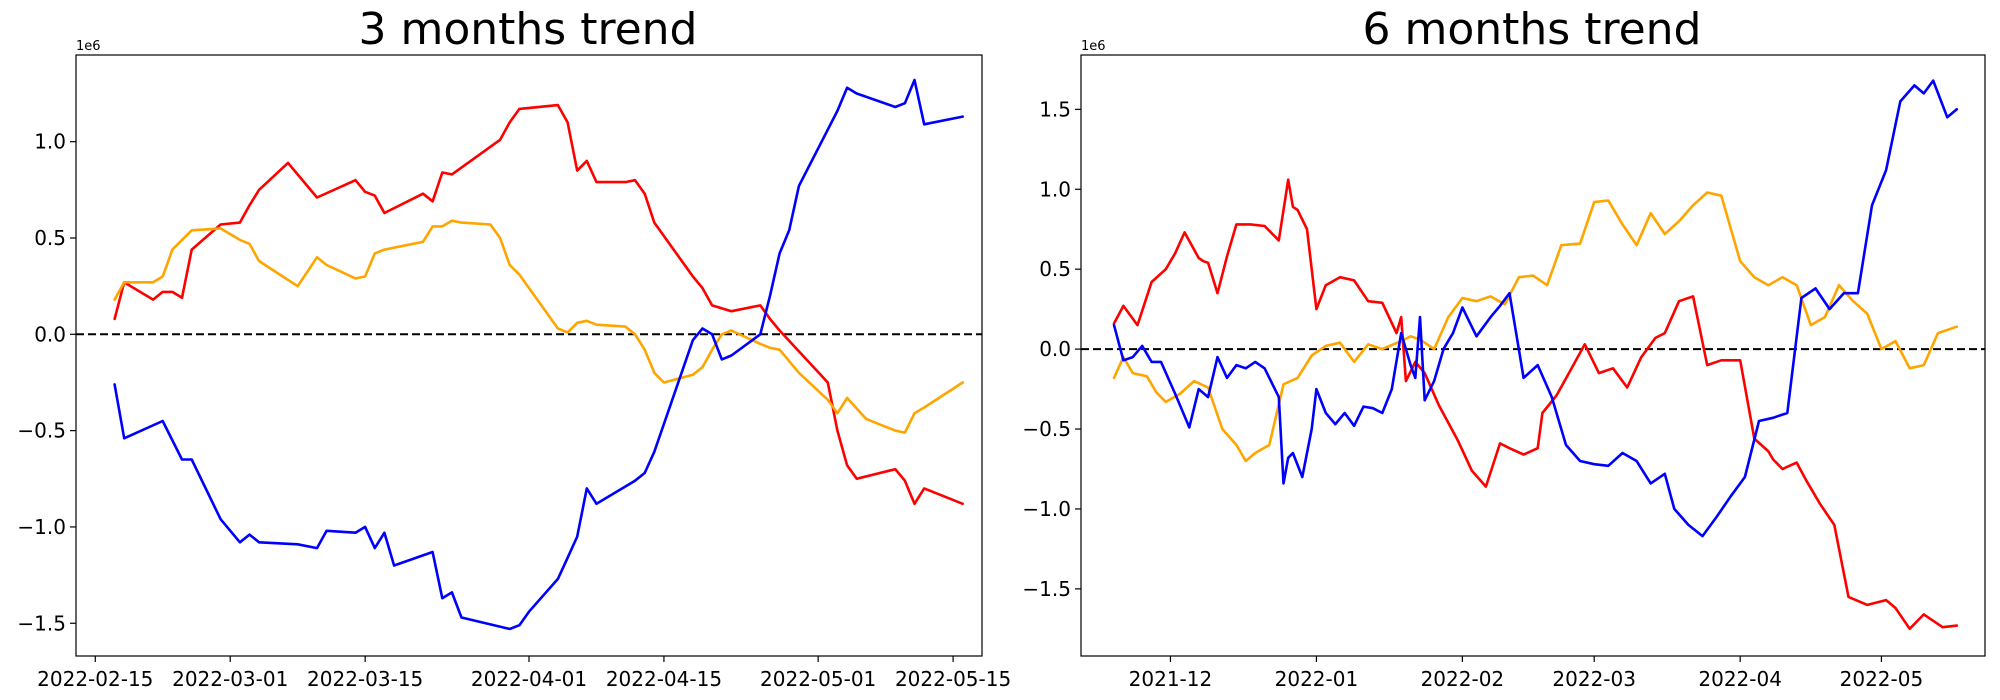  What do you see at coordinates (1317, 679) in the screenshot?
I see `x-tick-label: 2022-01` at bounding box center [1317, 679].